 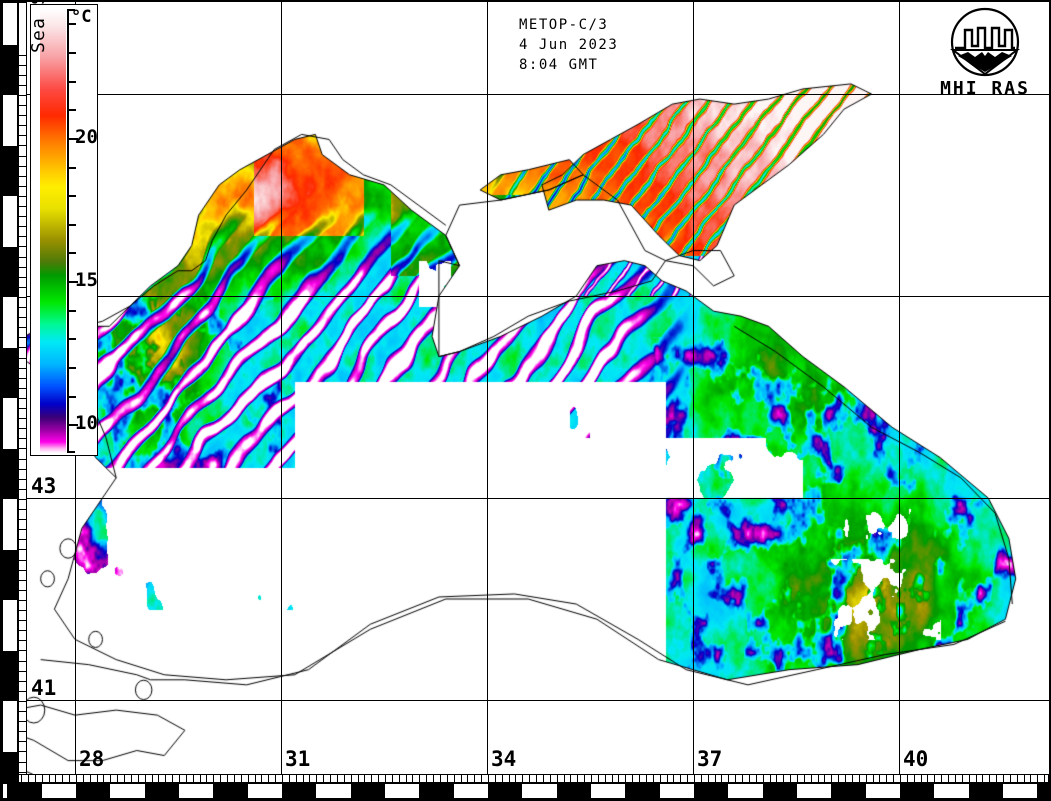 I want to click on colorbar-label-20: 20, so click(x=86, y=136).